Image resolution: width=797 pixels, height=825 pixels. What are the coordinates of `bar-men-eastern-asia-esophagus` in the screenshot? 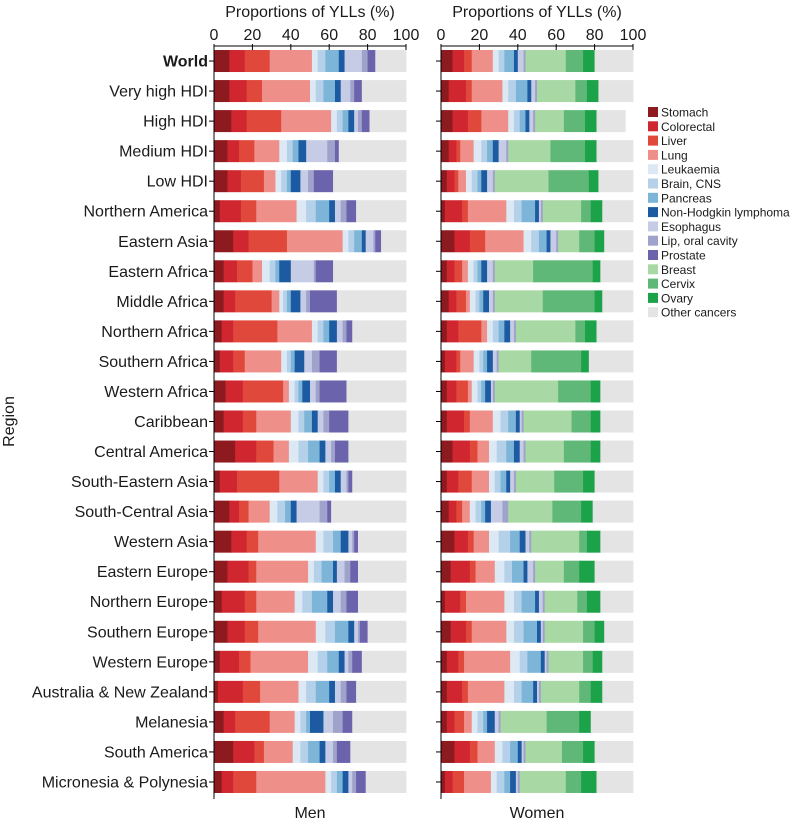 It's located at (369, 241).